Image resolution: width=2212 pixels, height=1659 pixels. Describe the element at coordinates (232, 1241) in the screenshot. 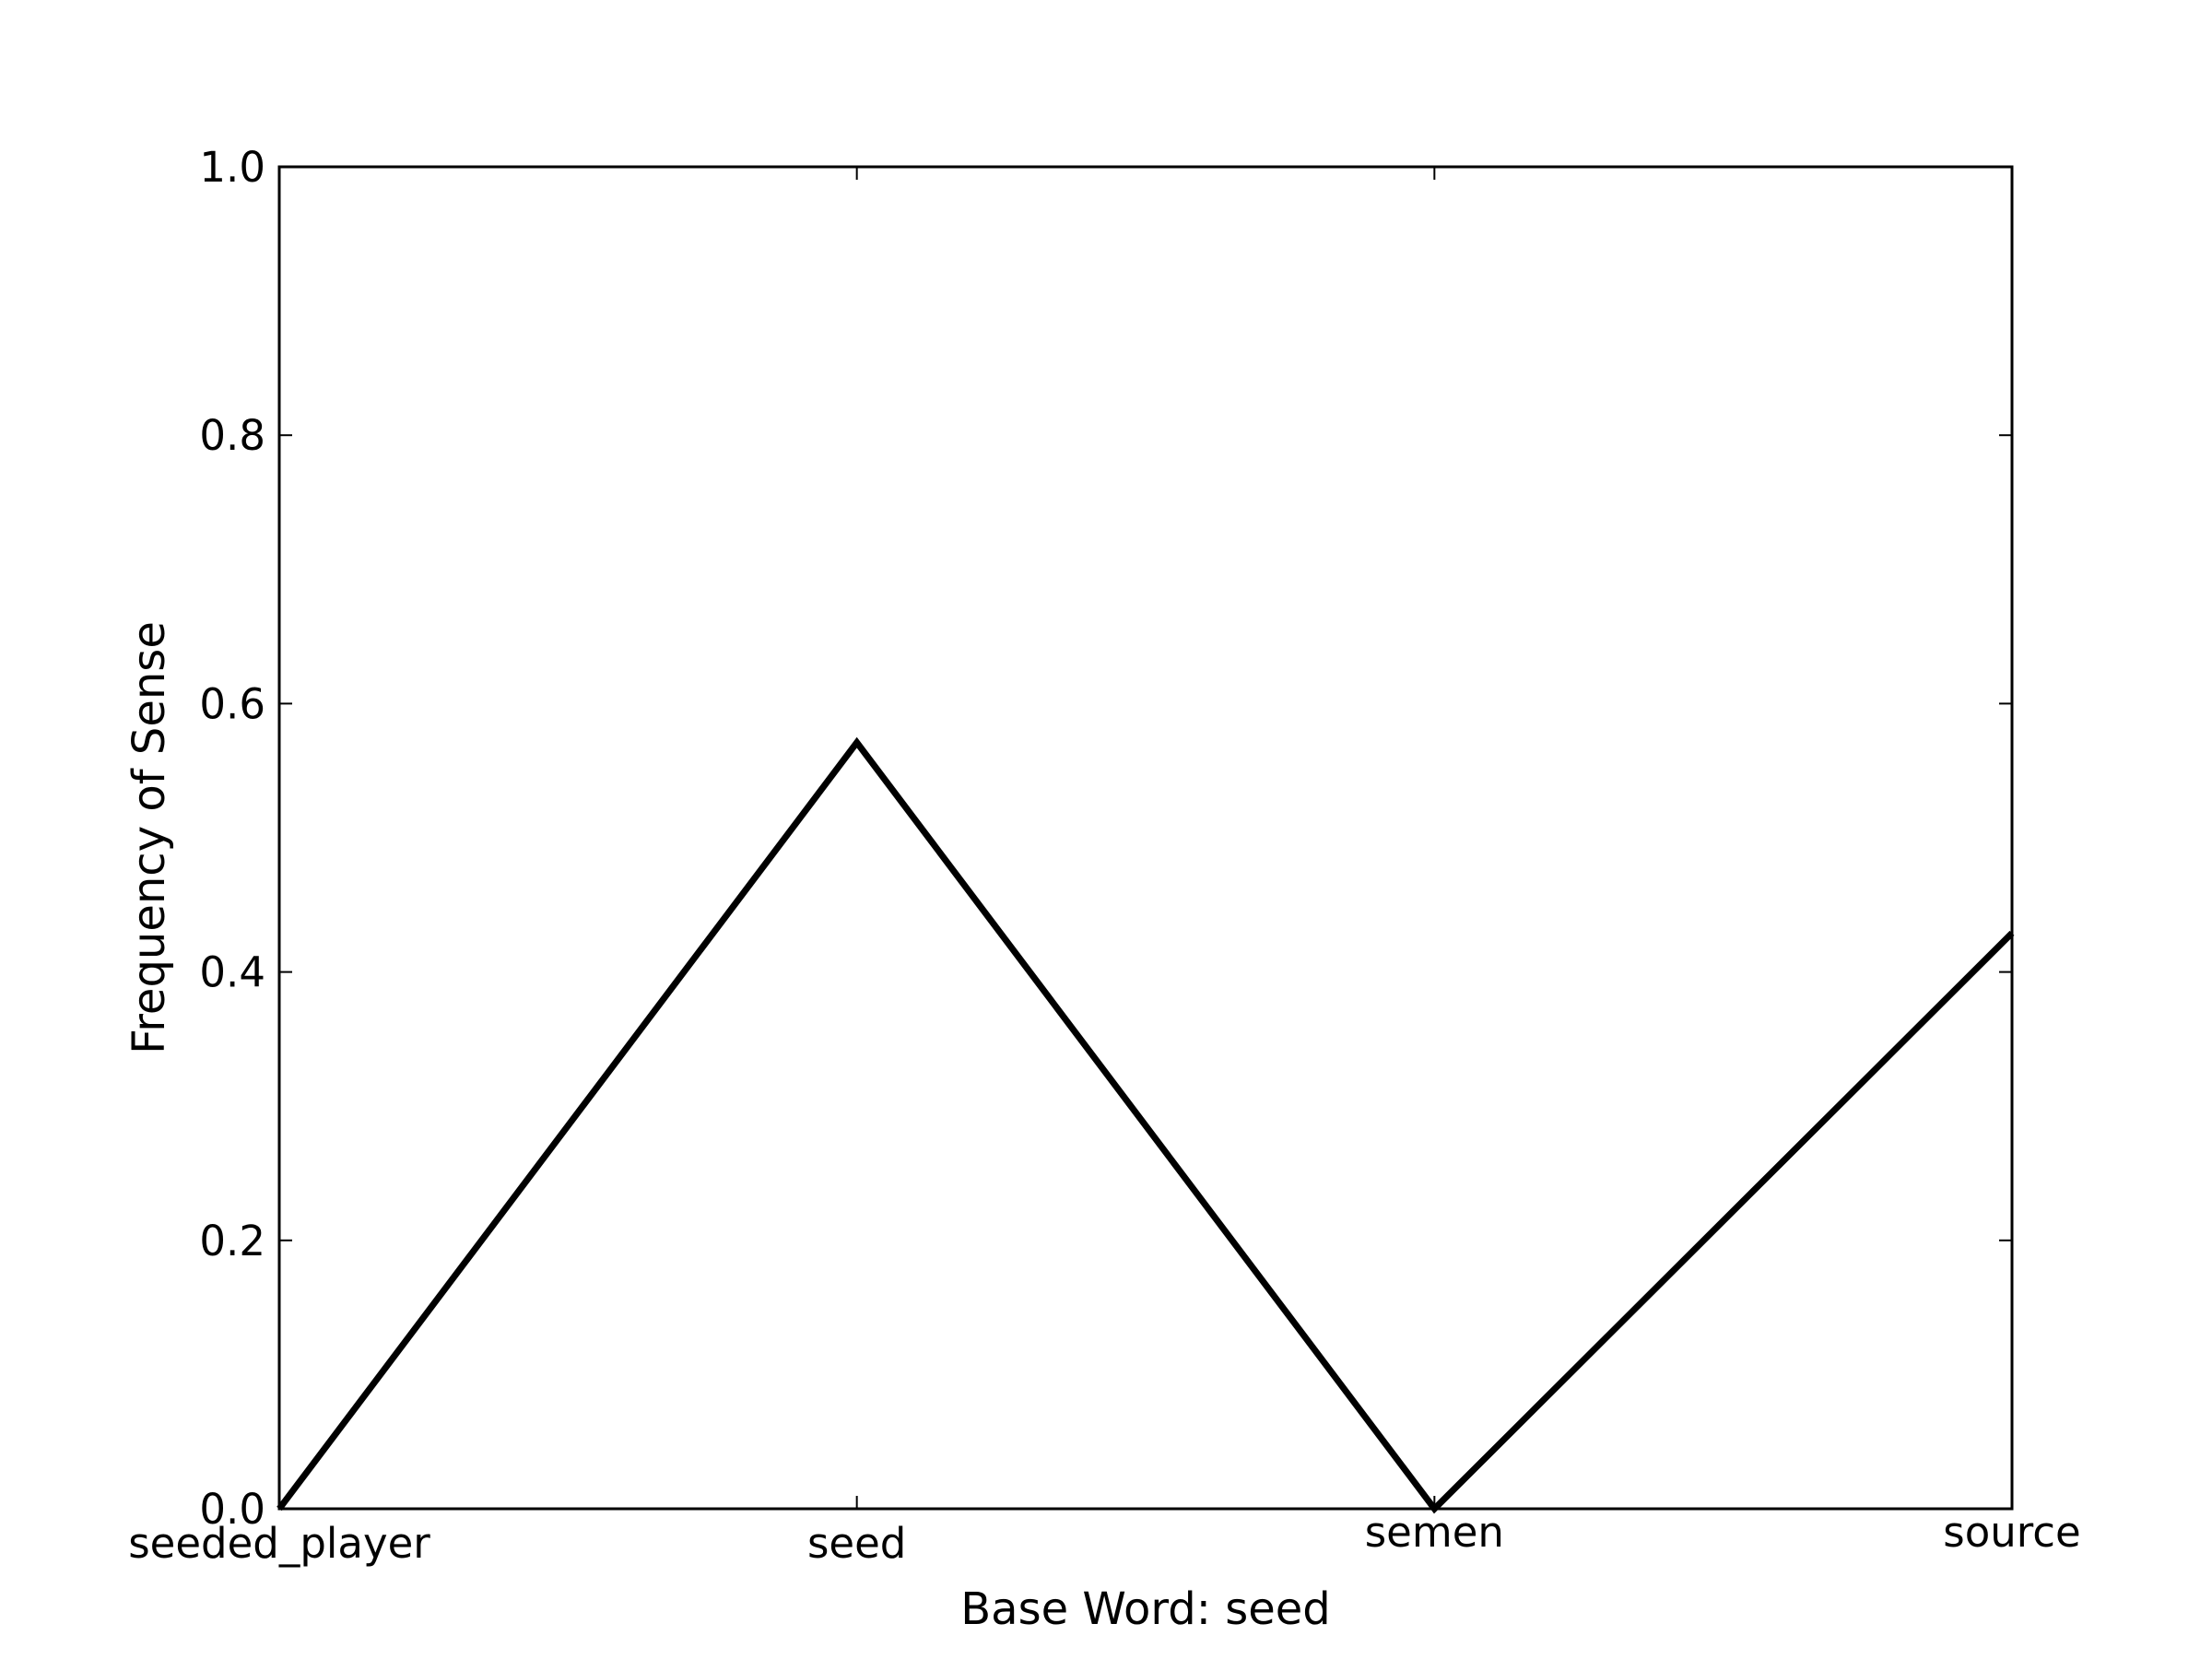

I see `y-tick-label: 0.2` at that location.